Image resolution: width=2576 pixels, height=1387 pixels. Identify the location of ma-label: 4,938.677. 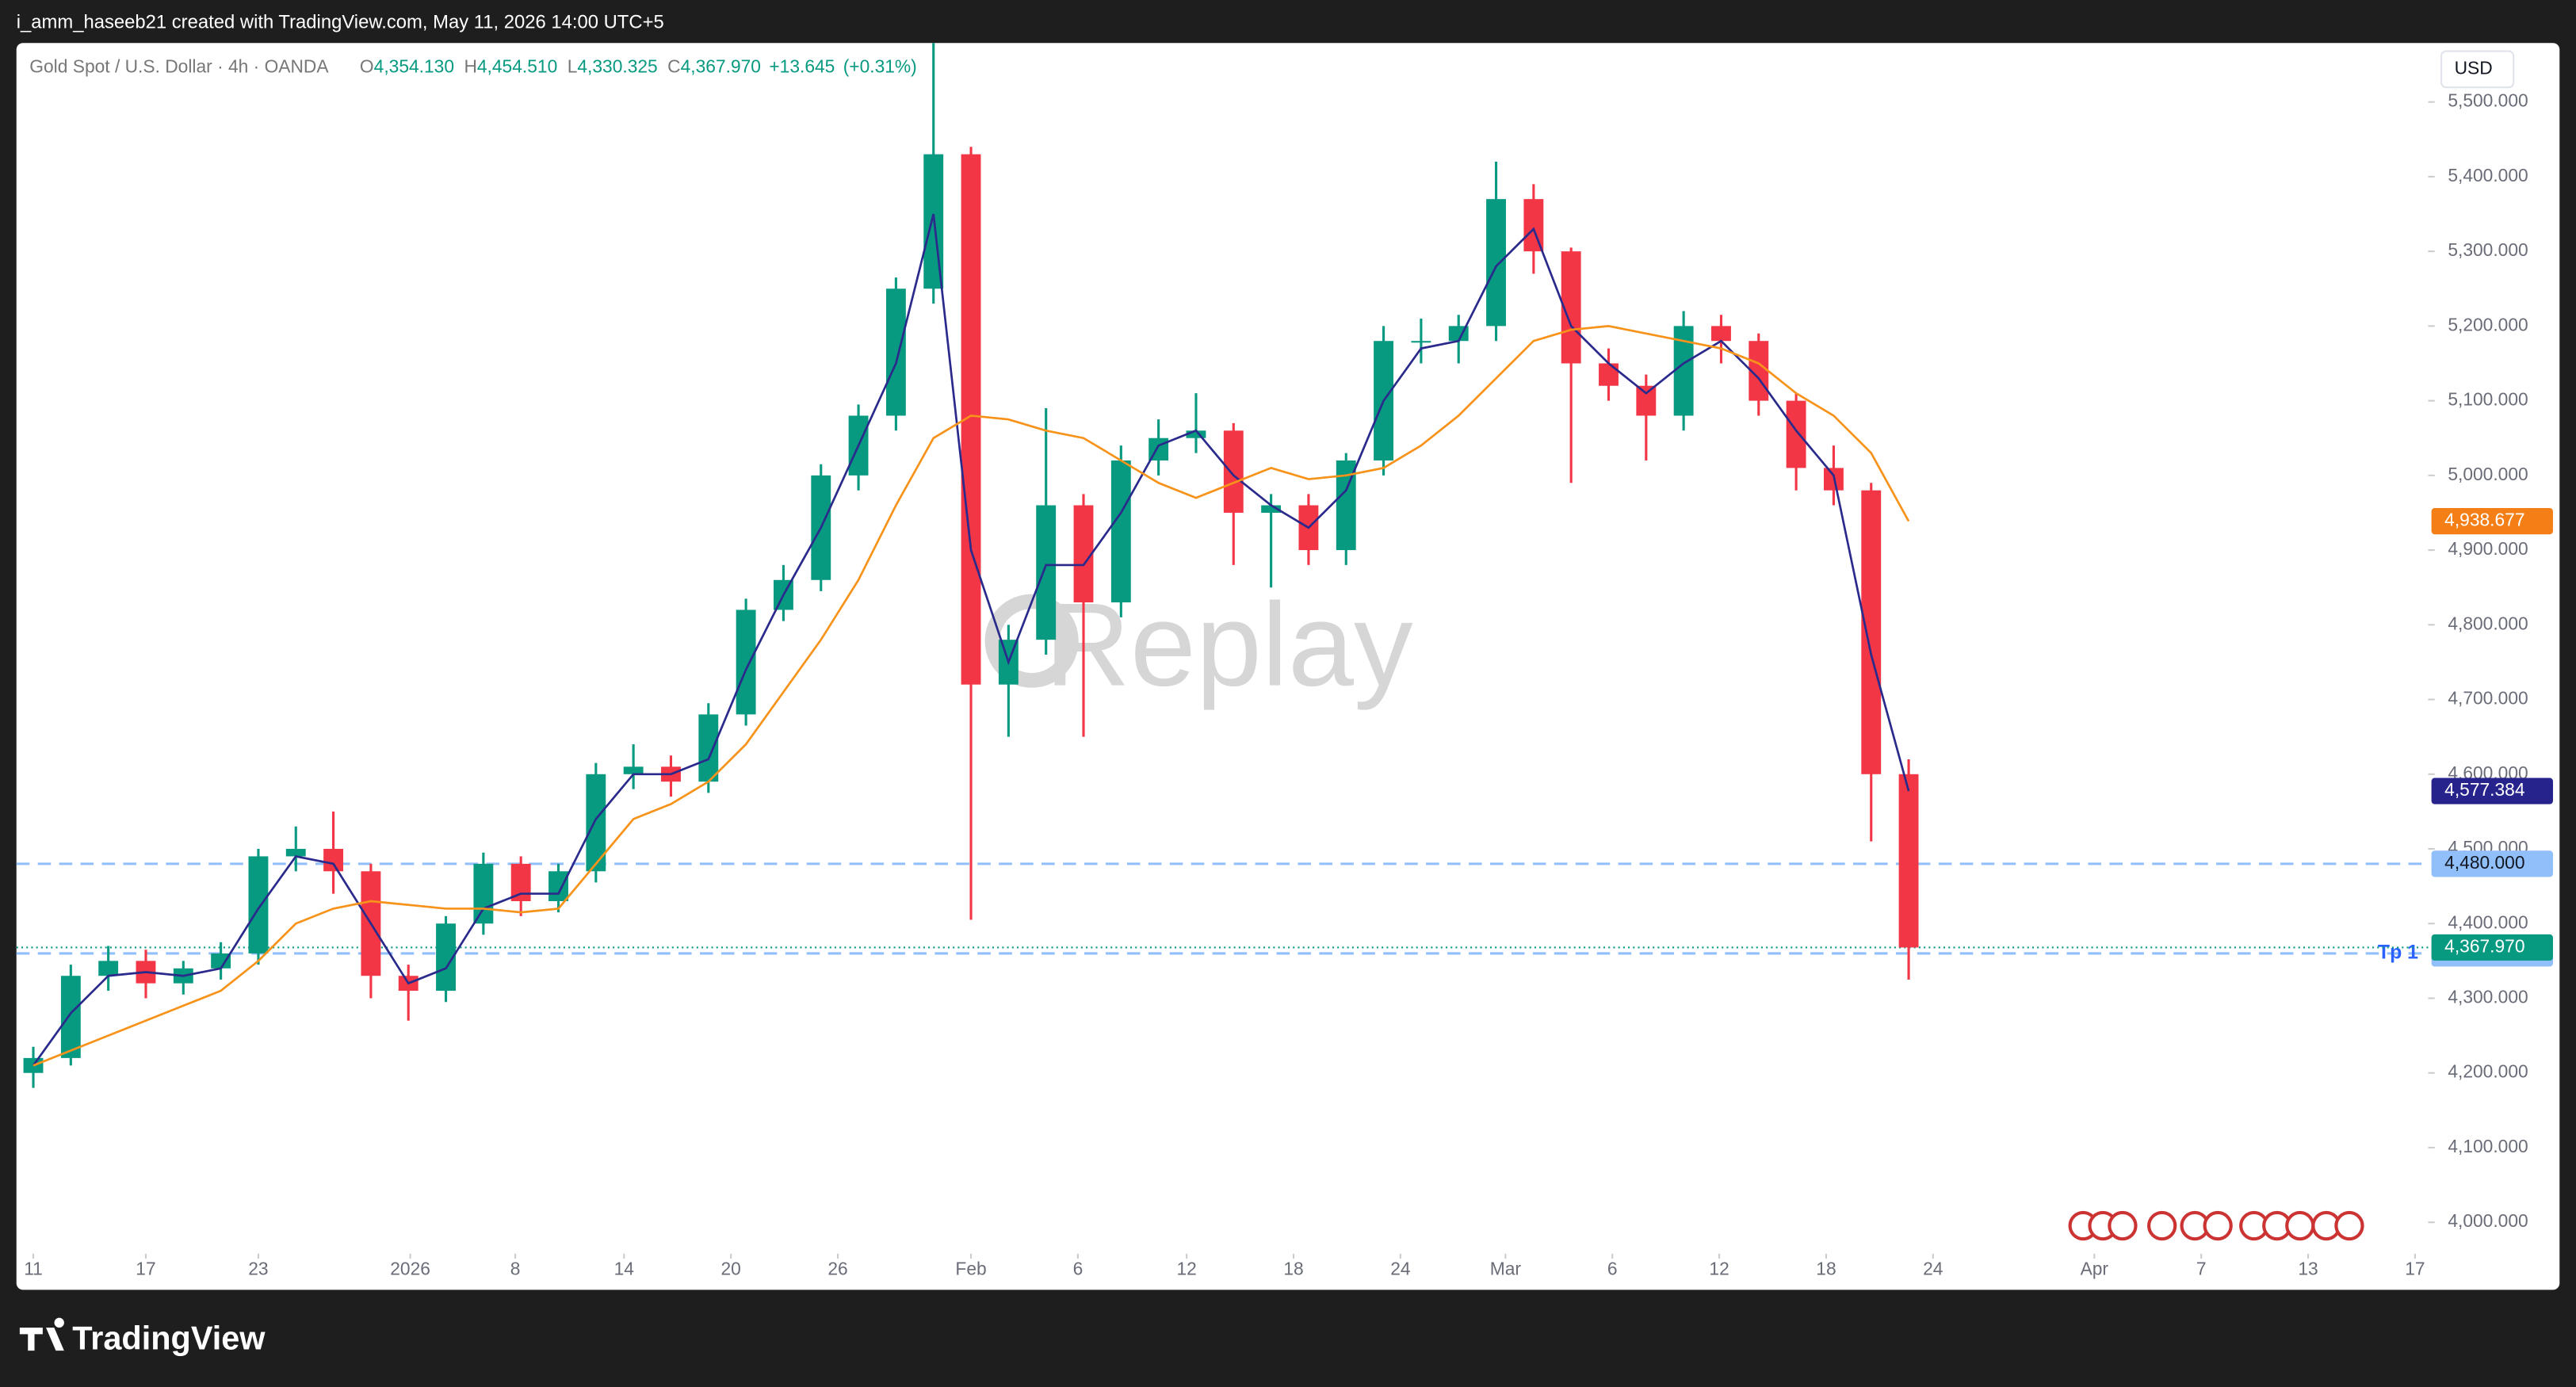
(2484, 520).